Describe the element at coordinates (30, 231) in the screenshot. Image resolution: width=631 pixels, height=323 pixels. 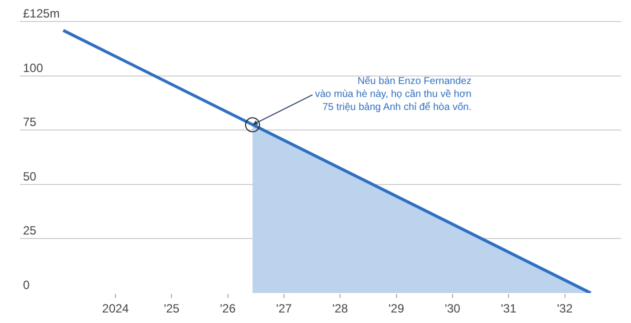
I see `y-tick-label: 25` at that location.